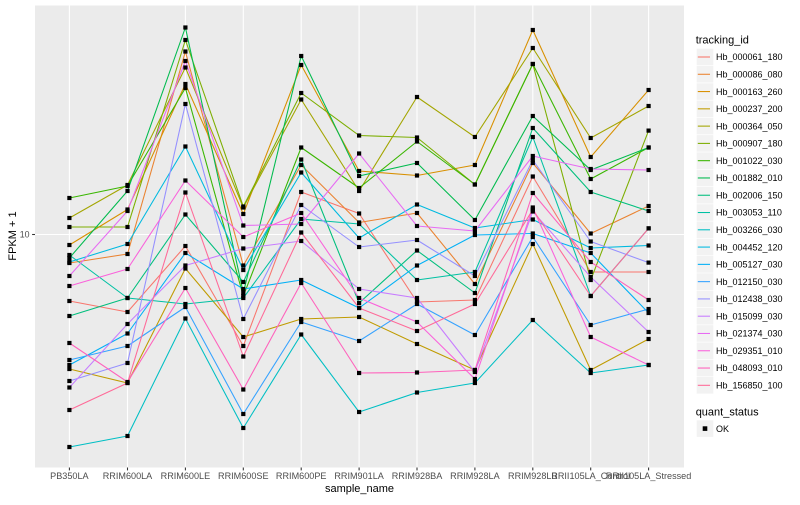  What do you see at coordinates (749, 230) in the screenshot?
I see `svg-text: Hb_003266_030` at bounding box center [749, 230].